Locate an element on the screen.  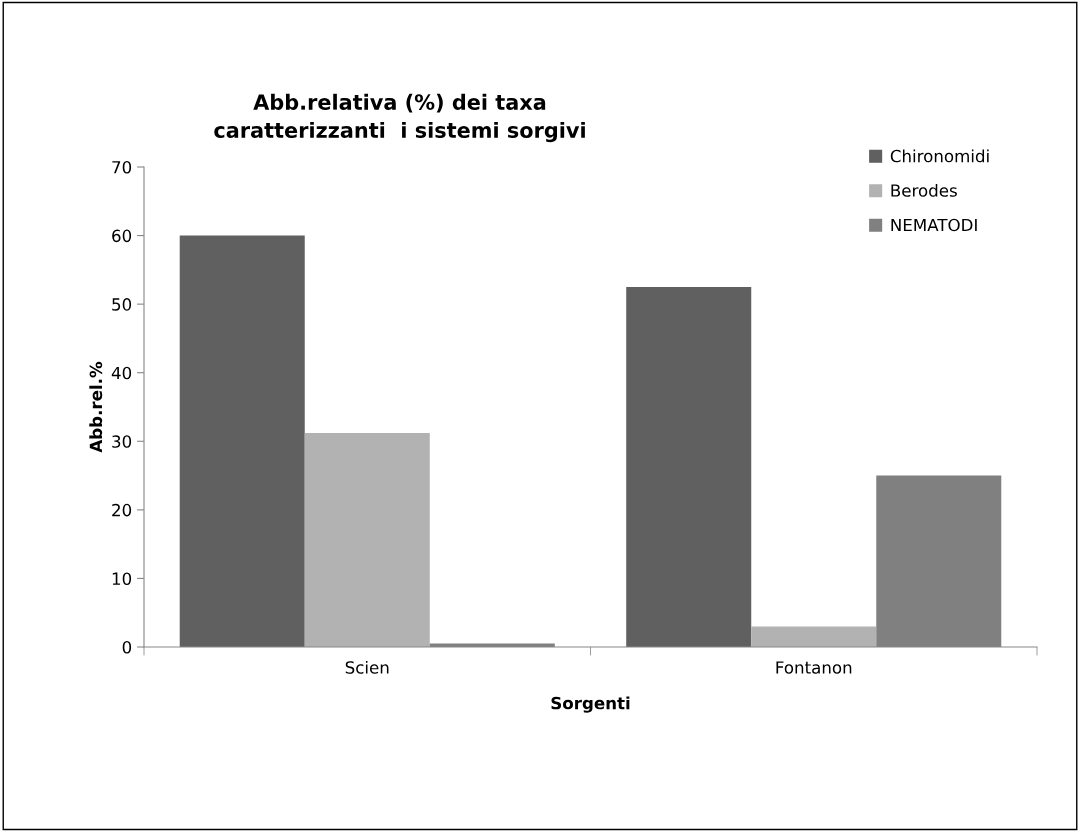
y-tick-label: 60 is located at coordinates (122, 236).